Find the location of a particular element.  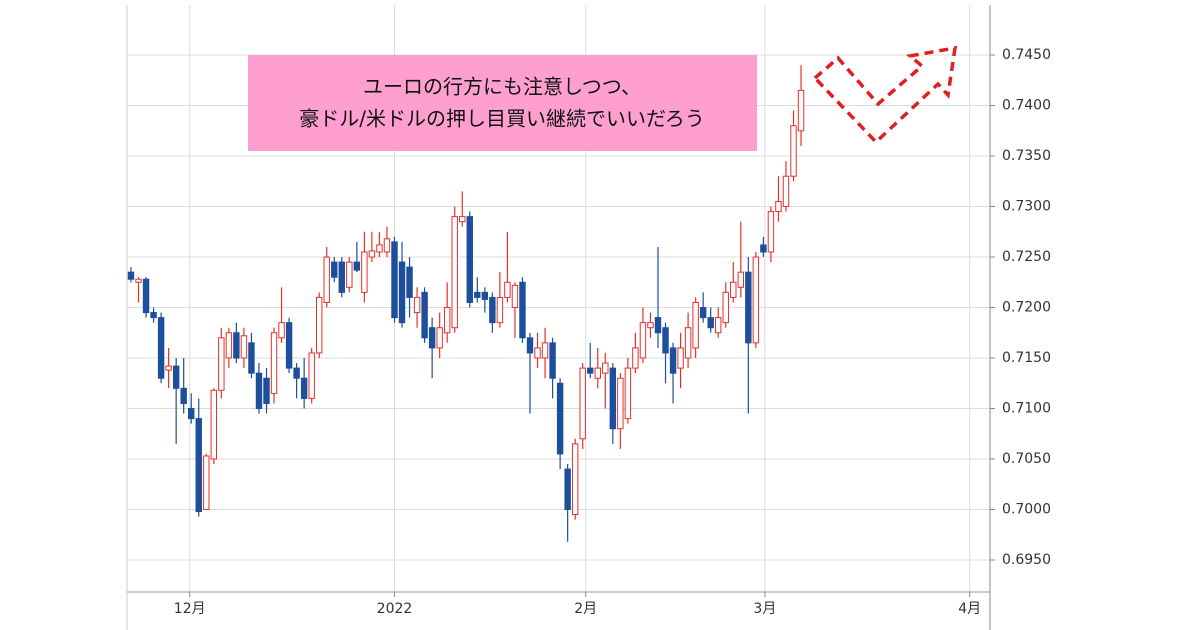

y-tick-label: 0.7300 is located at coordinates (1026, 207).